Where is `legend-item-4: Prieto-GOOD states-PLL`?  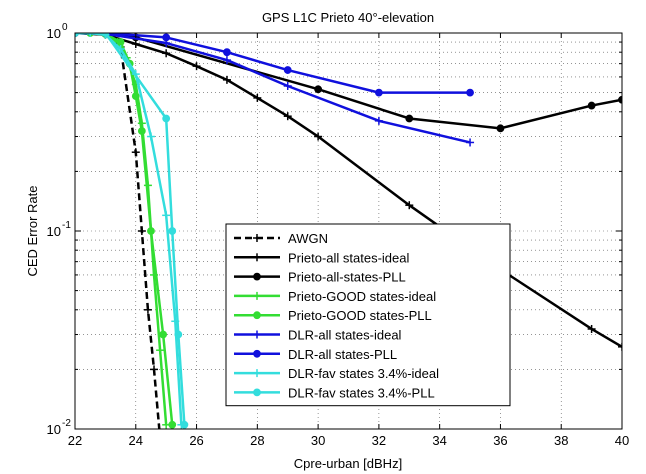 legend-item-4: Prieto-GOOD states-PLL is located at coordinates (333, 315).